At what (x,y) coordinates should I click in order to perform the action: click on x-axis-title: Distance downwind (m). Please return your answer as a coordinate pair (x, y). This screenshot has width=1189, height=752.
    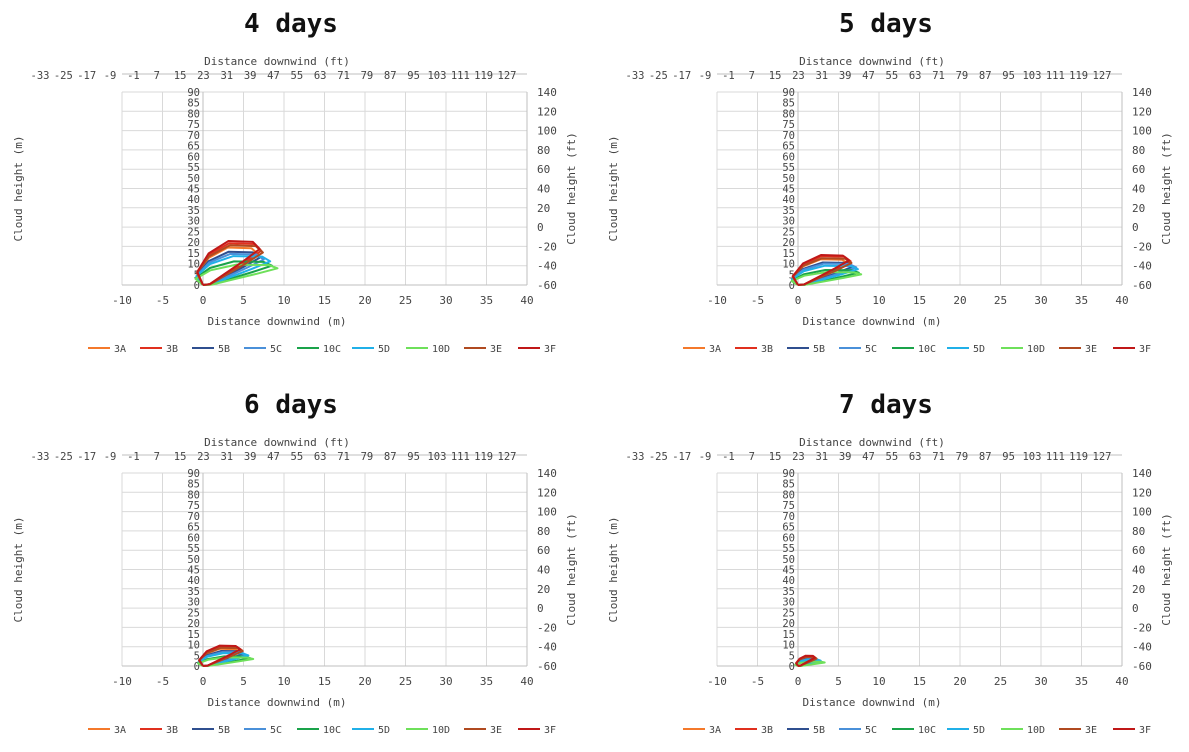
    Looking at the image, I should click on (871, 321).